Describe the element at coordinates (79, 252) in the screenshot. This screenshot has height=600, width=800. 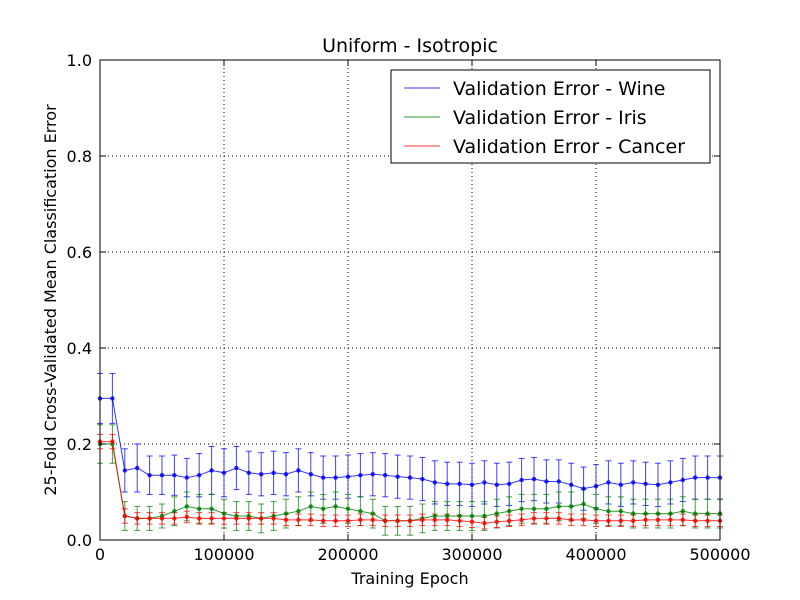
I see `y-tick-label: 0.6` at that location.